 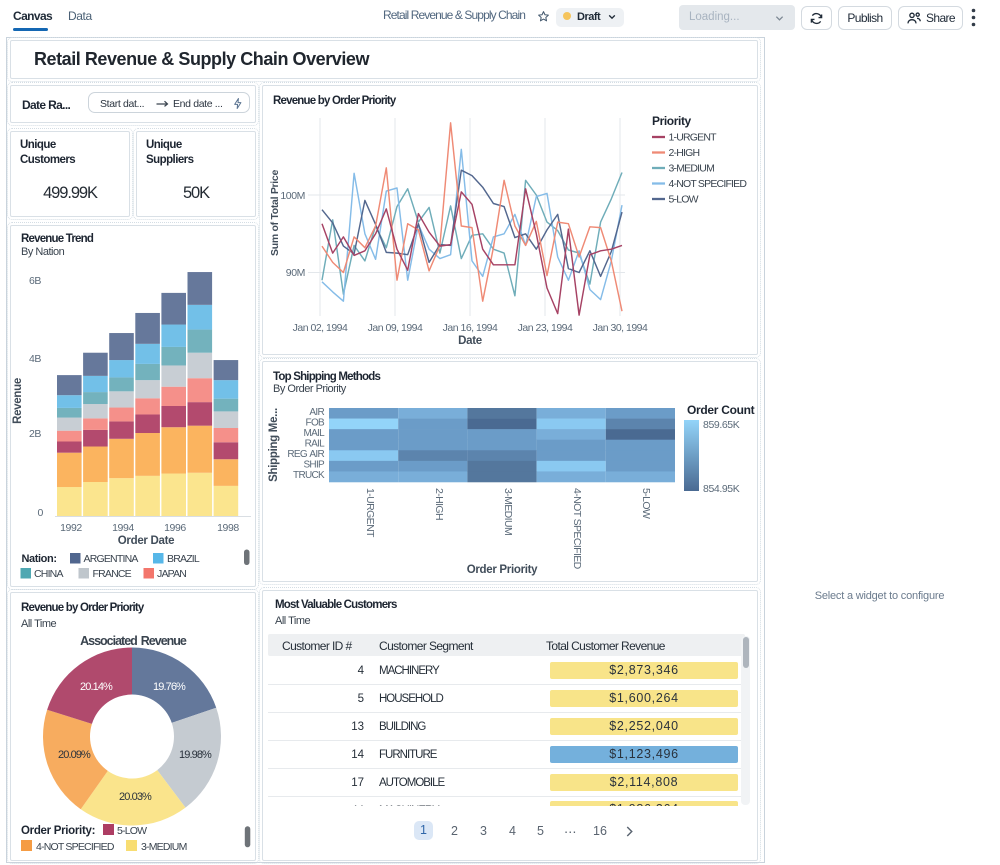 What do you see at coordinates (295, 273) in the screenshot?
I see `svg-text: 90M` at bounding box center [295, 273].